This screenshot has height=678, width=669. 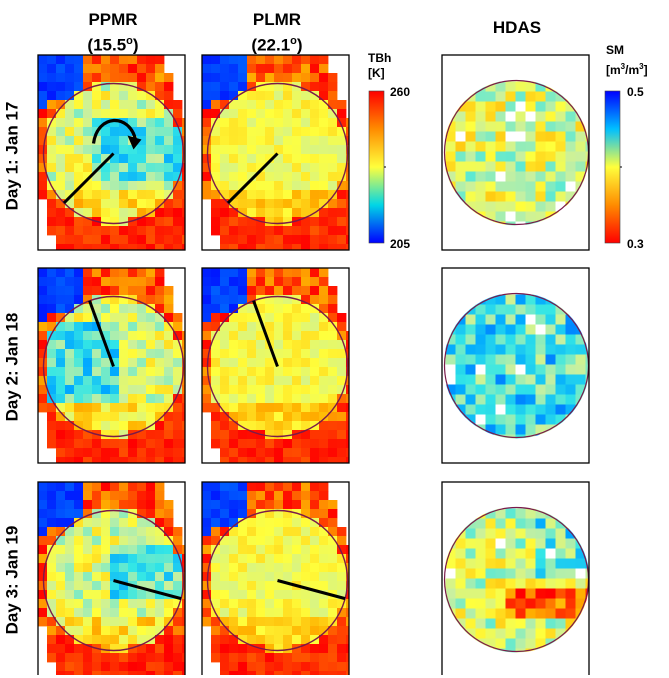 I want to click on hdas-panel-day1, so click(x=515, y=152).